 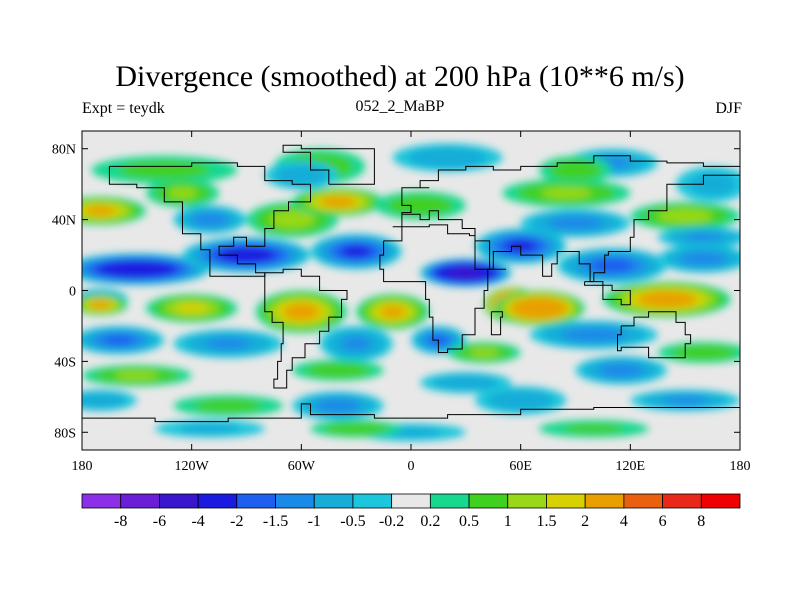 What do you see at coordinates (65, 433) in the screenshot?
I see `y-tick-label: 80S` at bounding box center [65, 433].